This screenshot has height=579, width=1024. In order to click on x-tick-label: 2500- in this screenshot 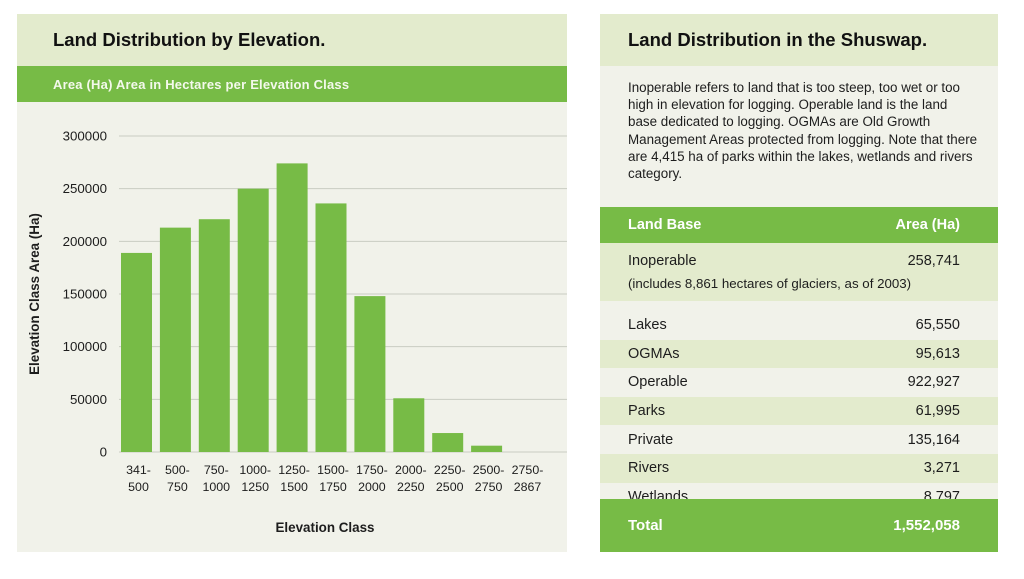, I will do `click(489, 470)`.